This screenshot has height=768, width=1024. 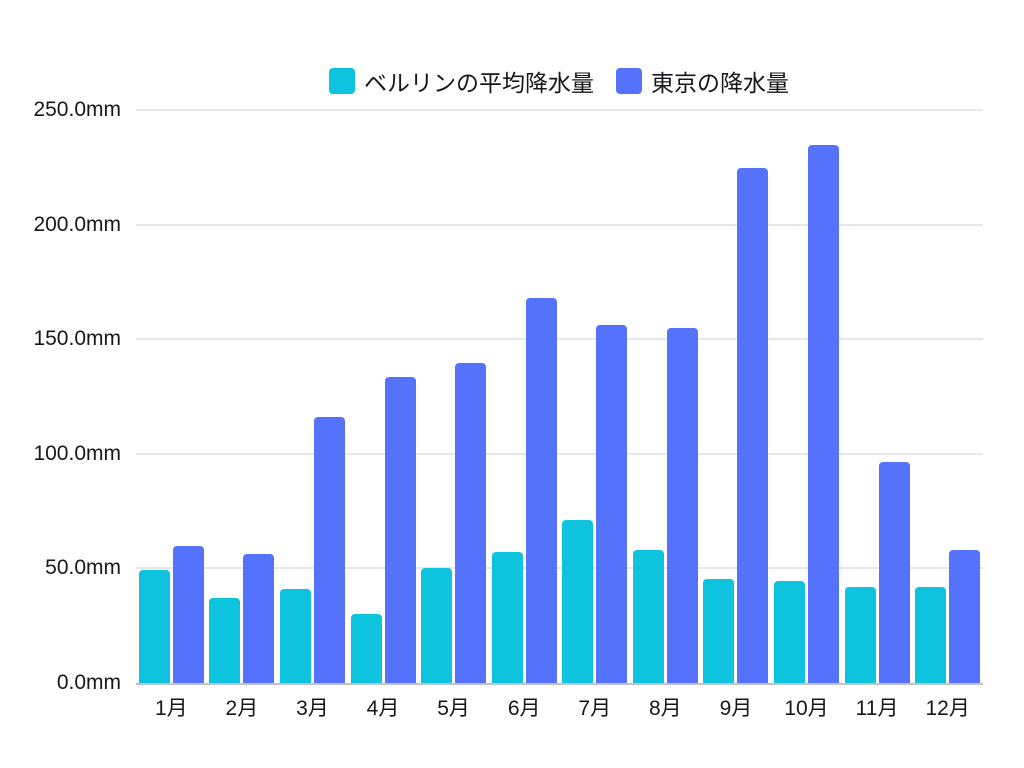 I want to click on x-tick-label-9: 9月, so click(x=736, y=708).